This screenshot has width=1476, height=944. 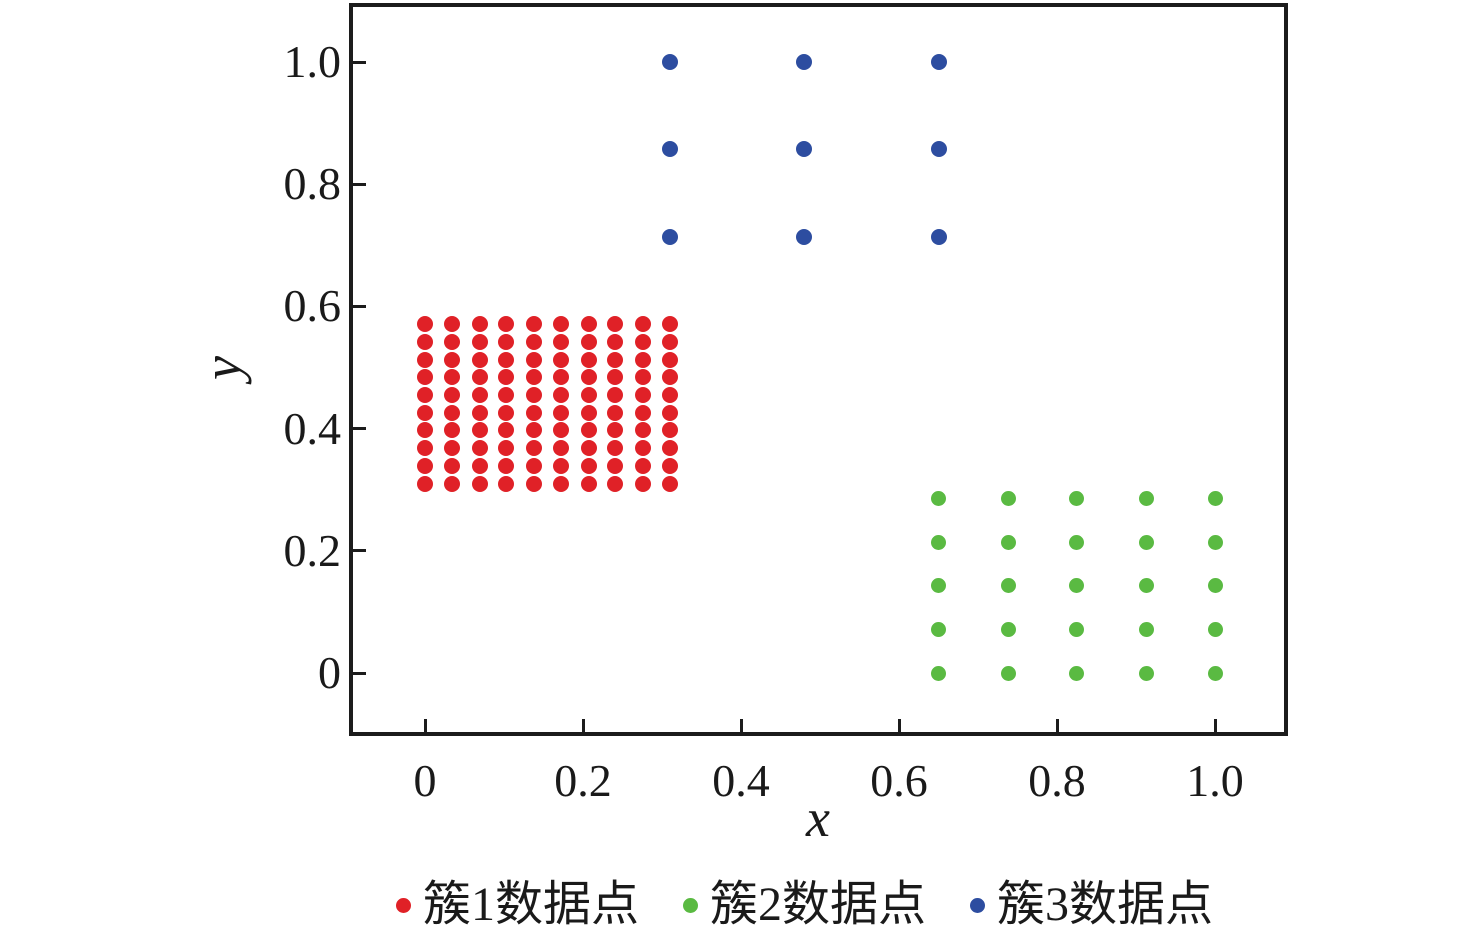 What do you see at coordinates (517, 905) in the screenshot?
I see `legend-item-1: 簇1数据点` at bounding box center [517, 905].